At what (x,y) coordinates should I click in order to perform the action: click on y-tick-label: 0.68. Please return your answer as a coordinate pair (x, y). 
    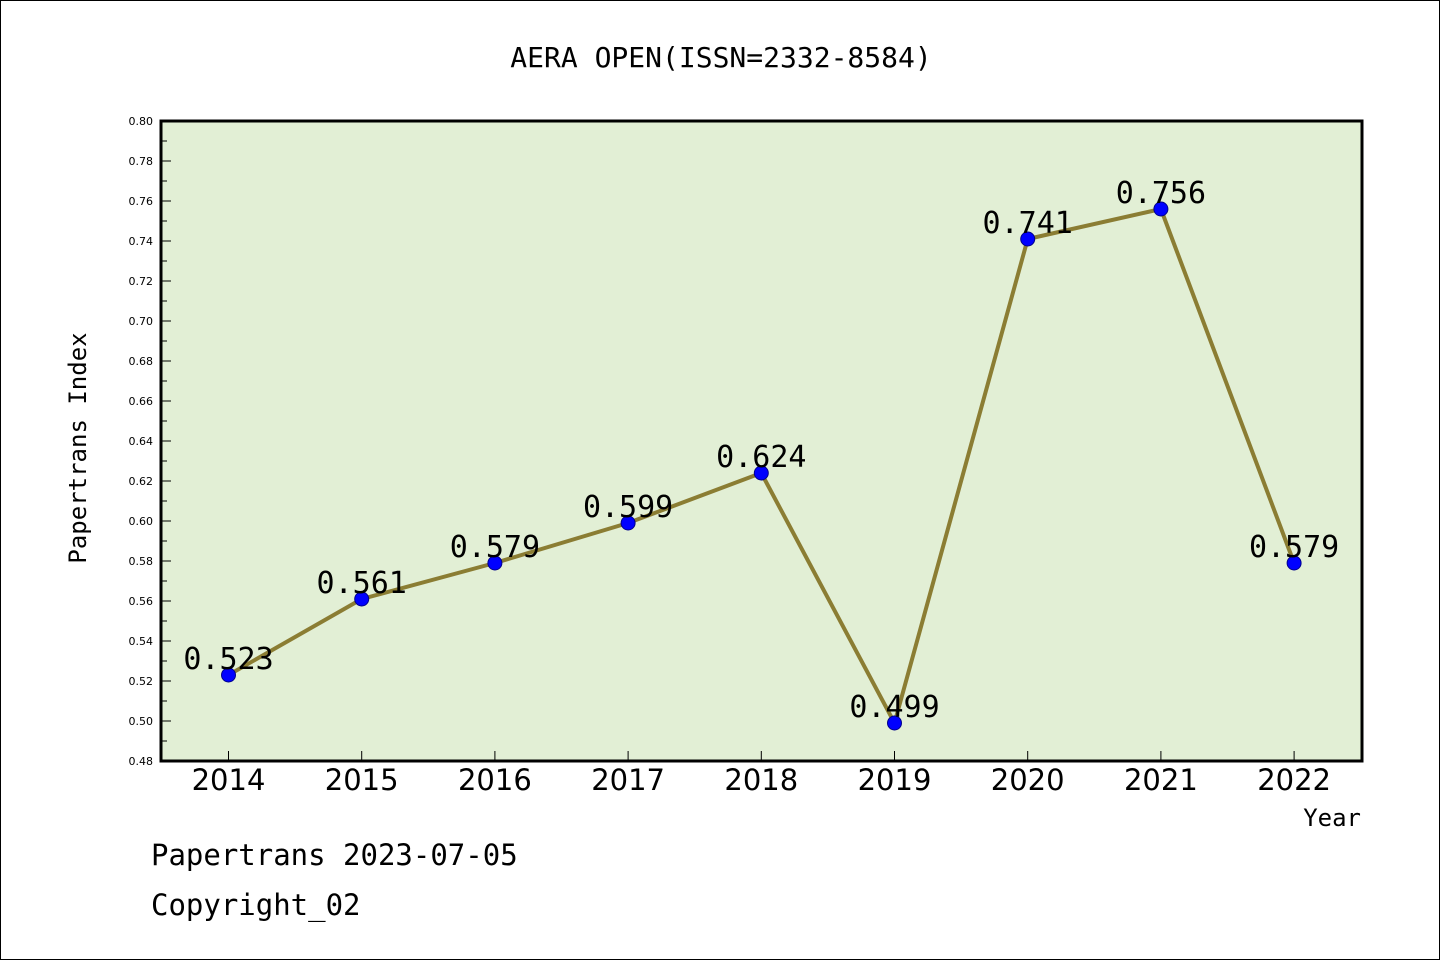
    Looking at the image, I should click on (141, 361).